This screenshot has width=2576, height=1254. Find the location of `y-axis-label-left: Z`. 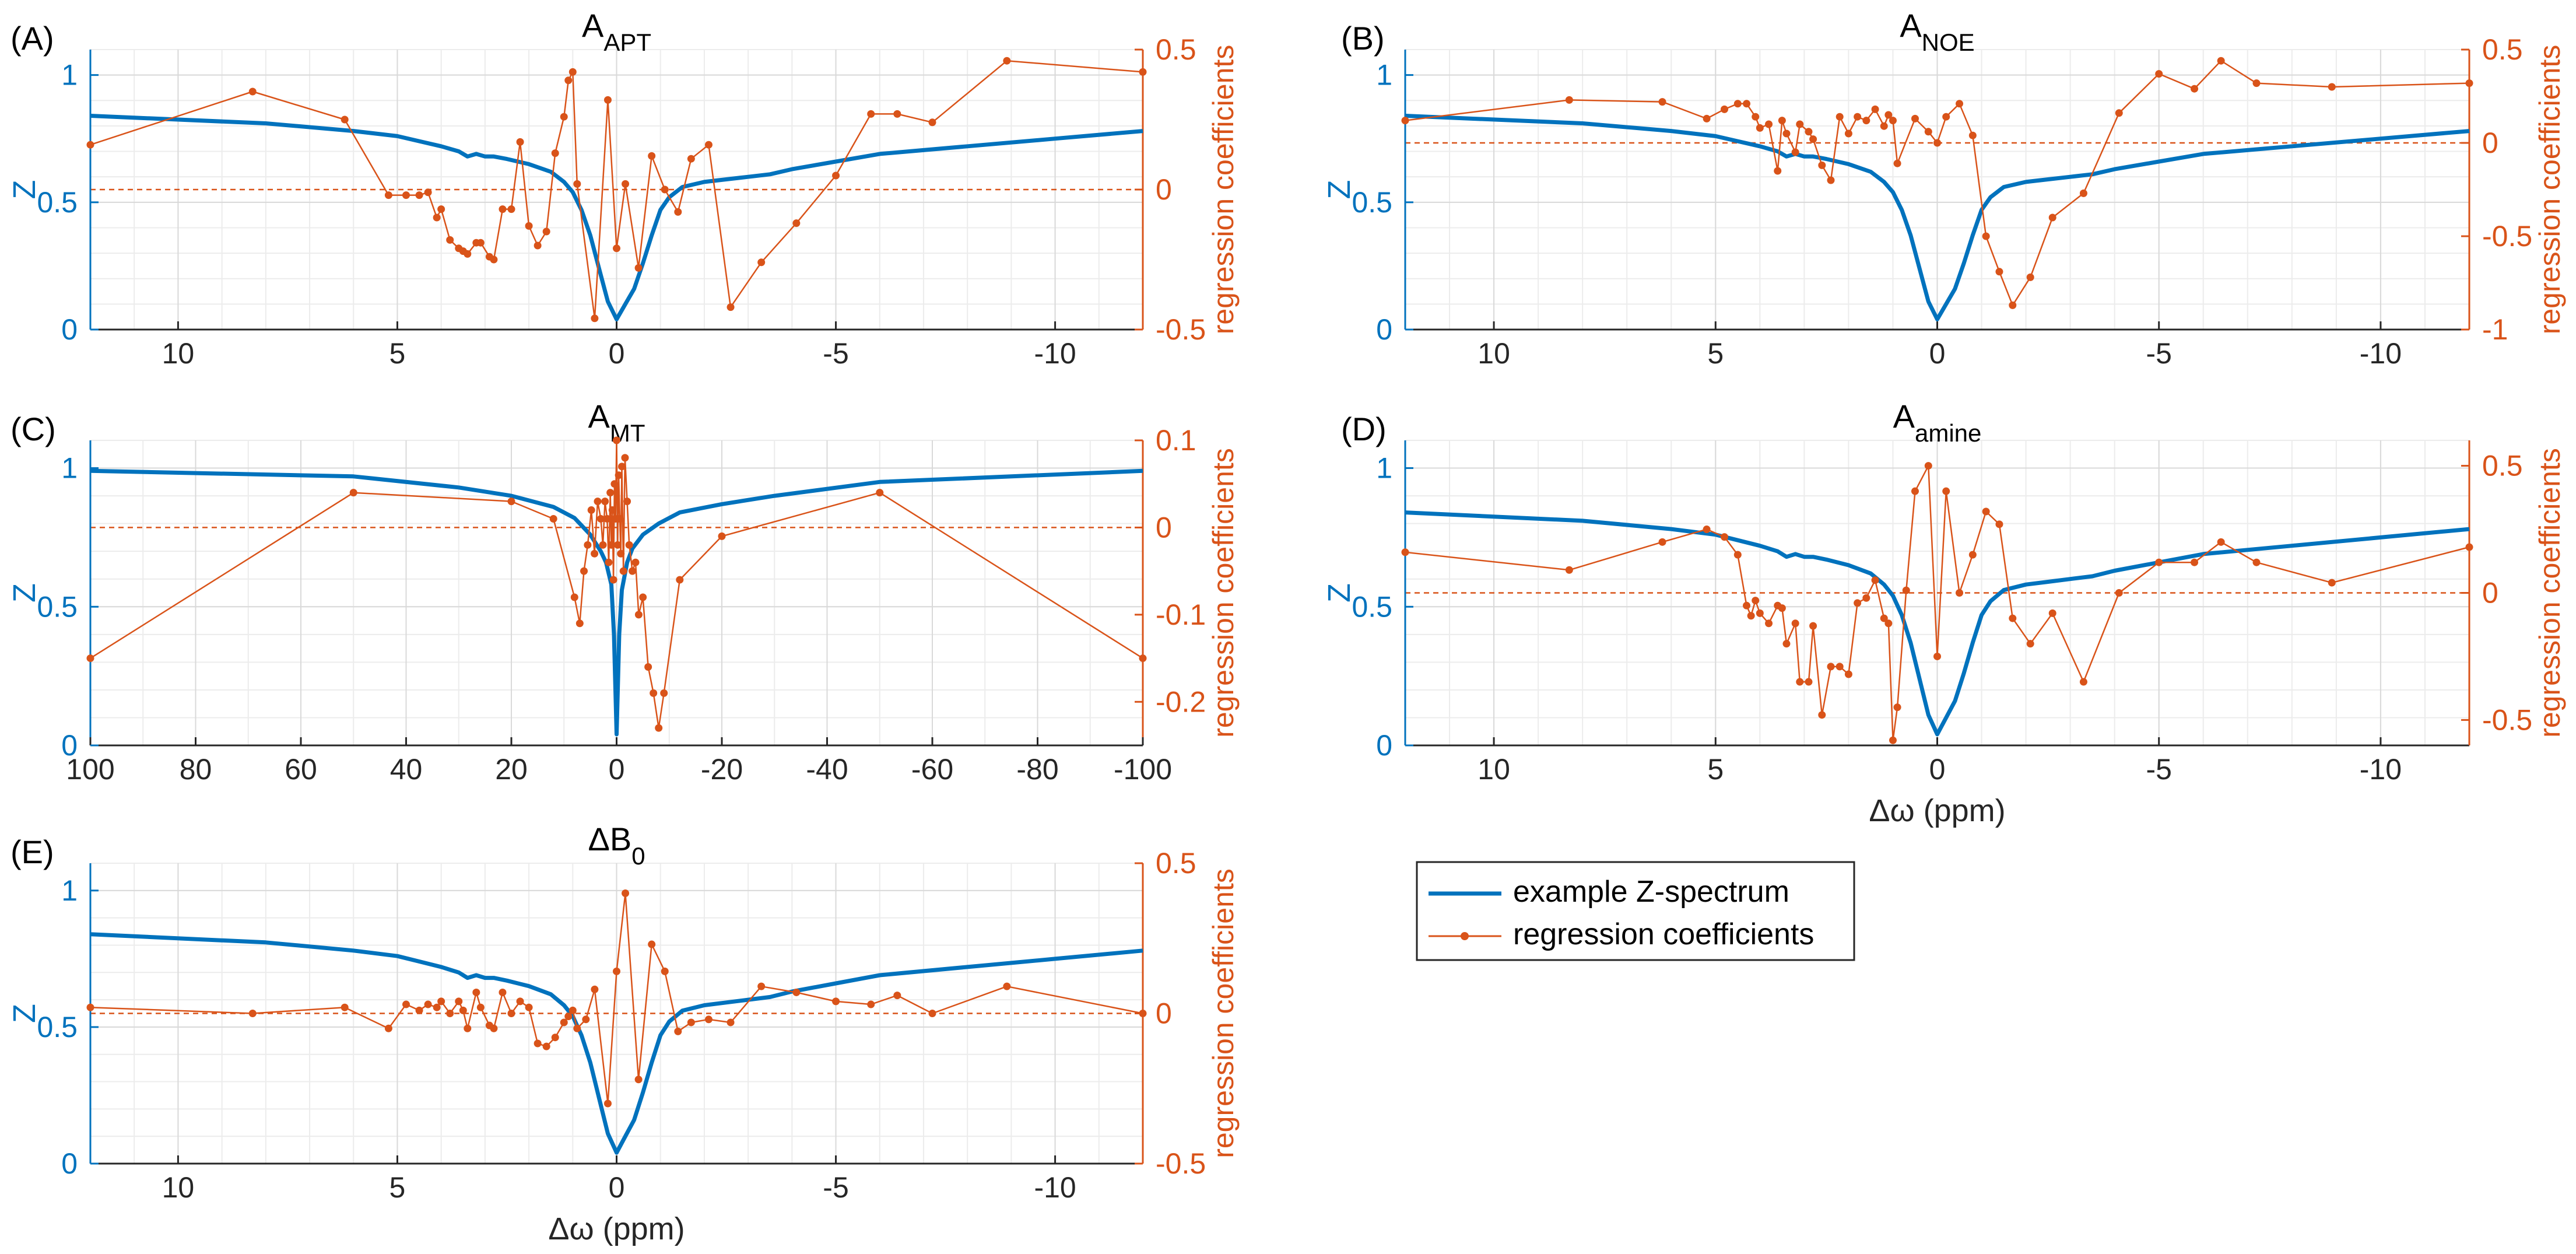

y-axis-label-left: Z is located at coordinates (1339, 190).